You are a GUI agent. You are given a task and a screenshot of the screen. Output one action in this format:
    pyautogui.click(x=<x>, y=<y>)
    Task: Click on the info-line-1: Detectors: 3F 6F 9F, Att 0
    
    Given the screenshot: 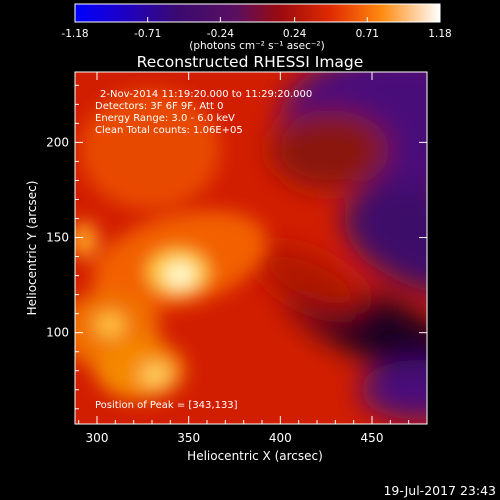 What is the action you would take?
    pyautogui.click(x=159, y=106)
    